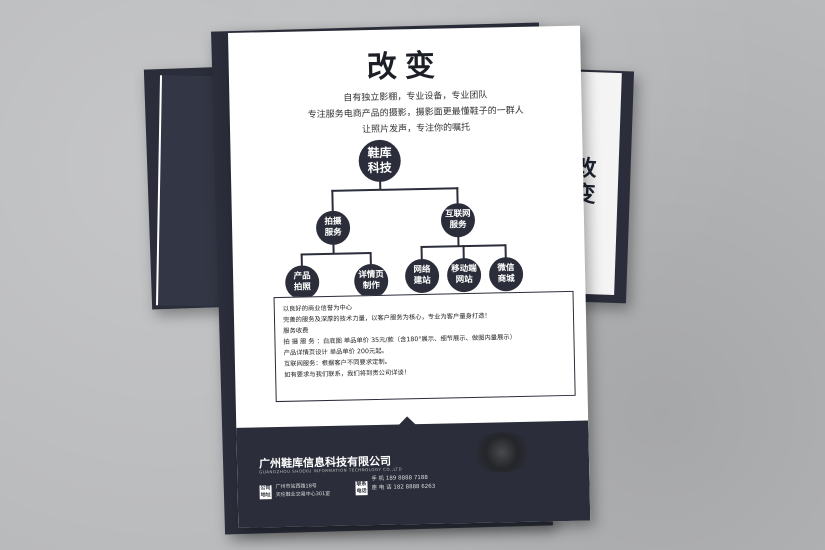 The width and height of the screenshot is (825, 550). I want to click on chart-node-mobile-site: 移动端 网站, so click(464, 275).